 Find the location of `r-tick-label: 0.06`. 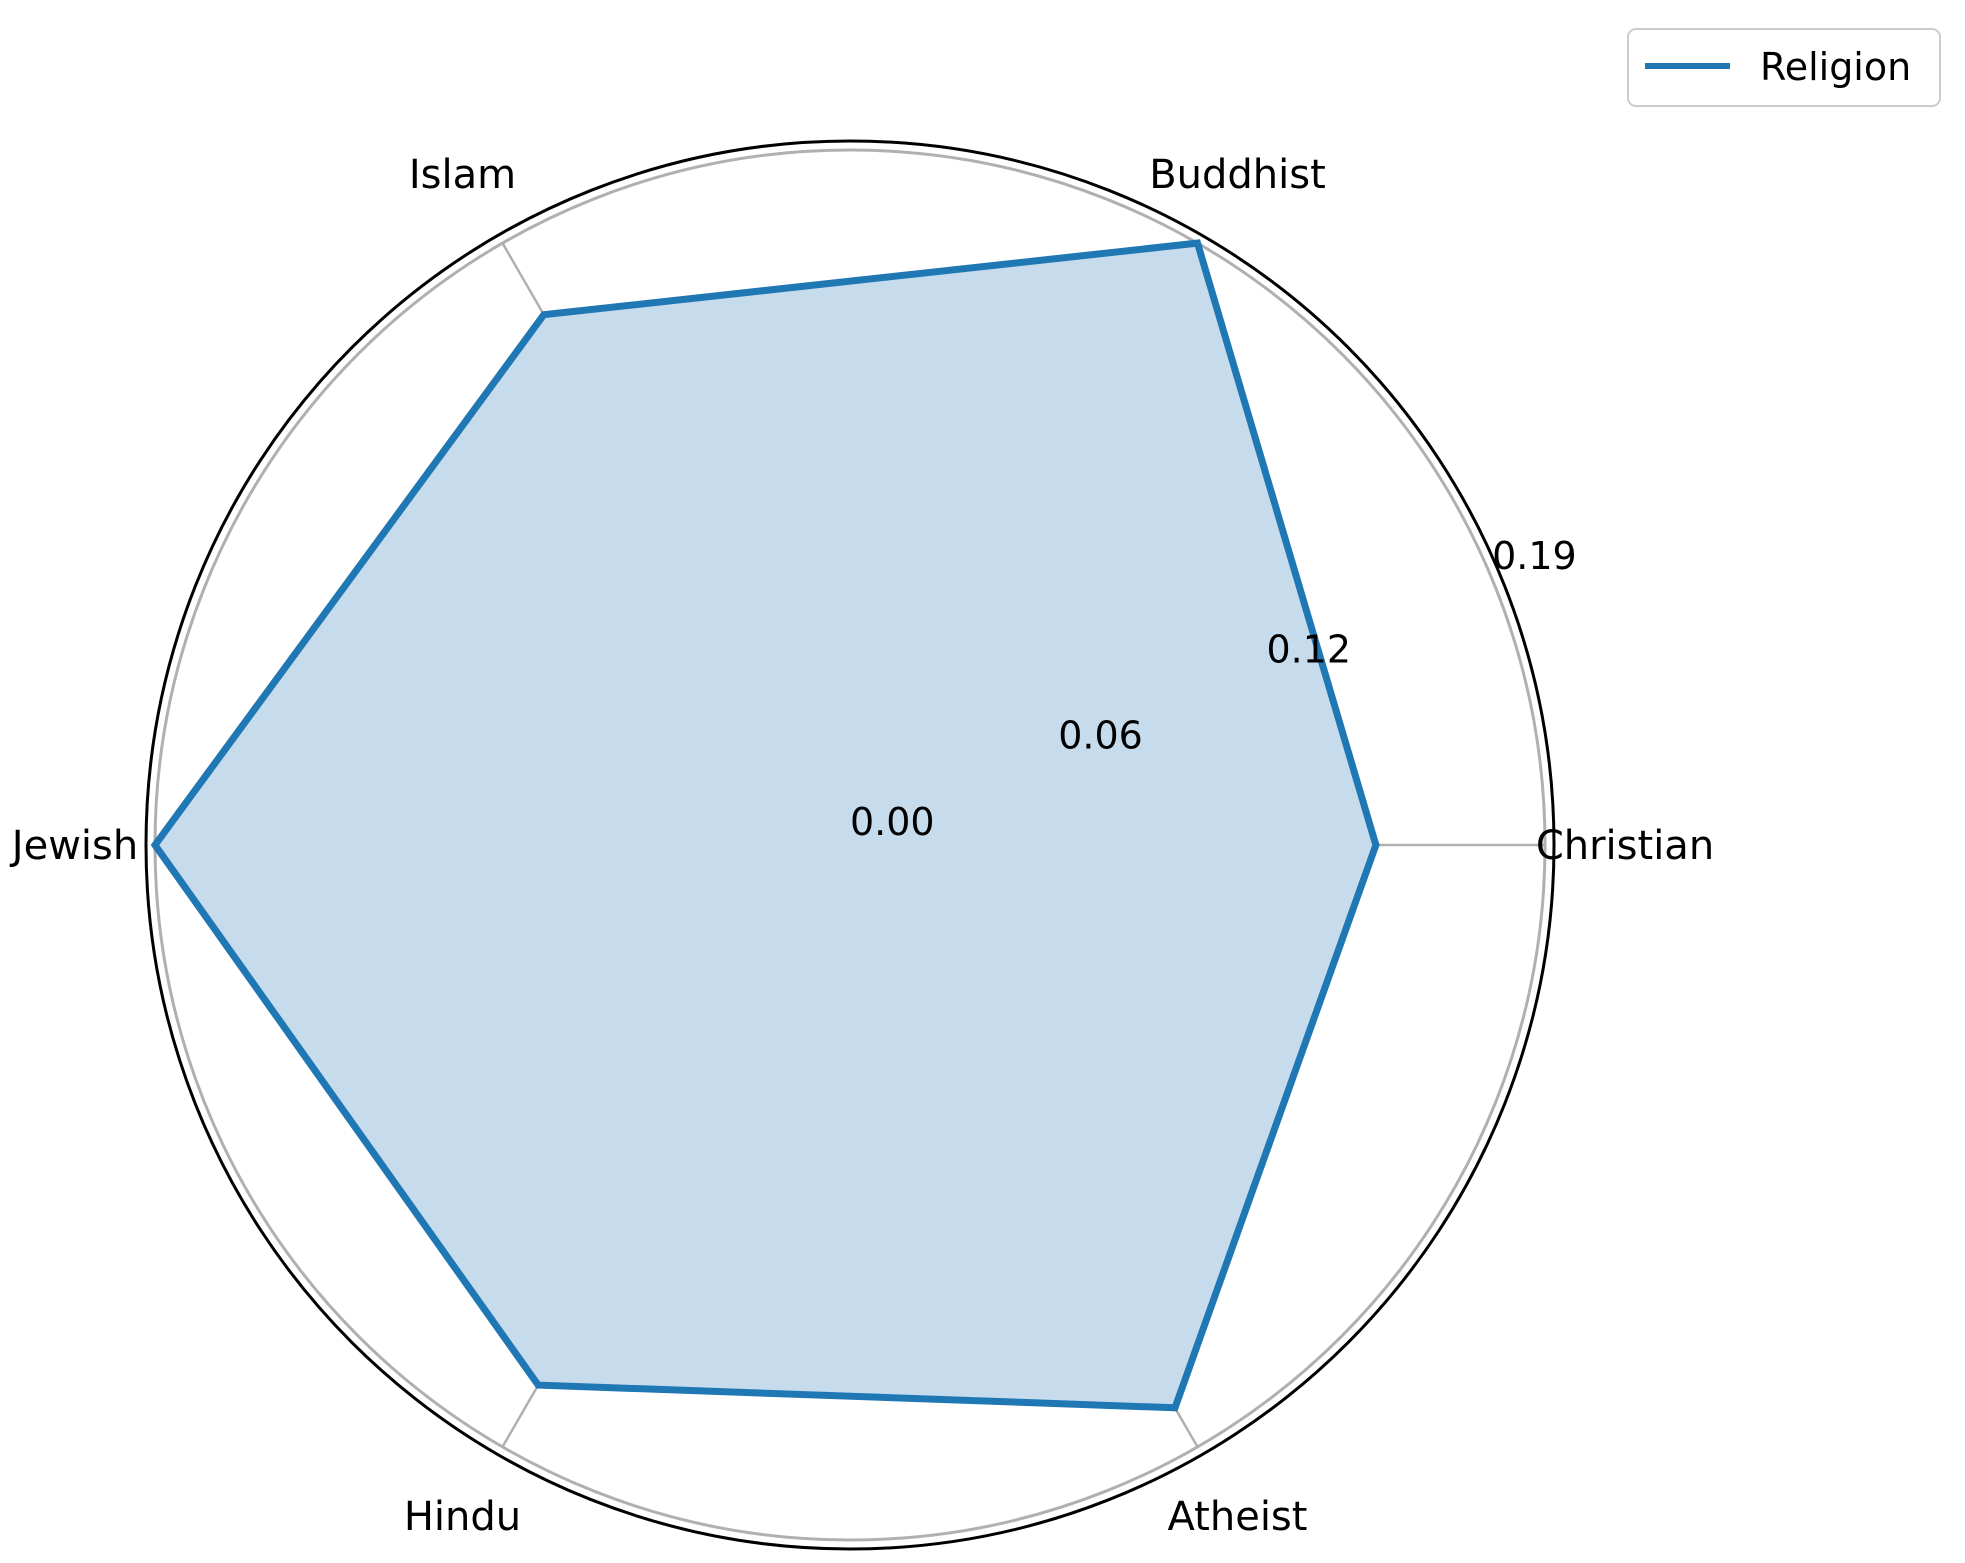

r-tick-label: 0.06 is located at coordinates (1100, 736).